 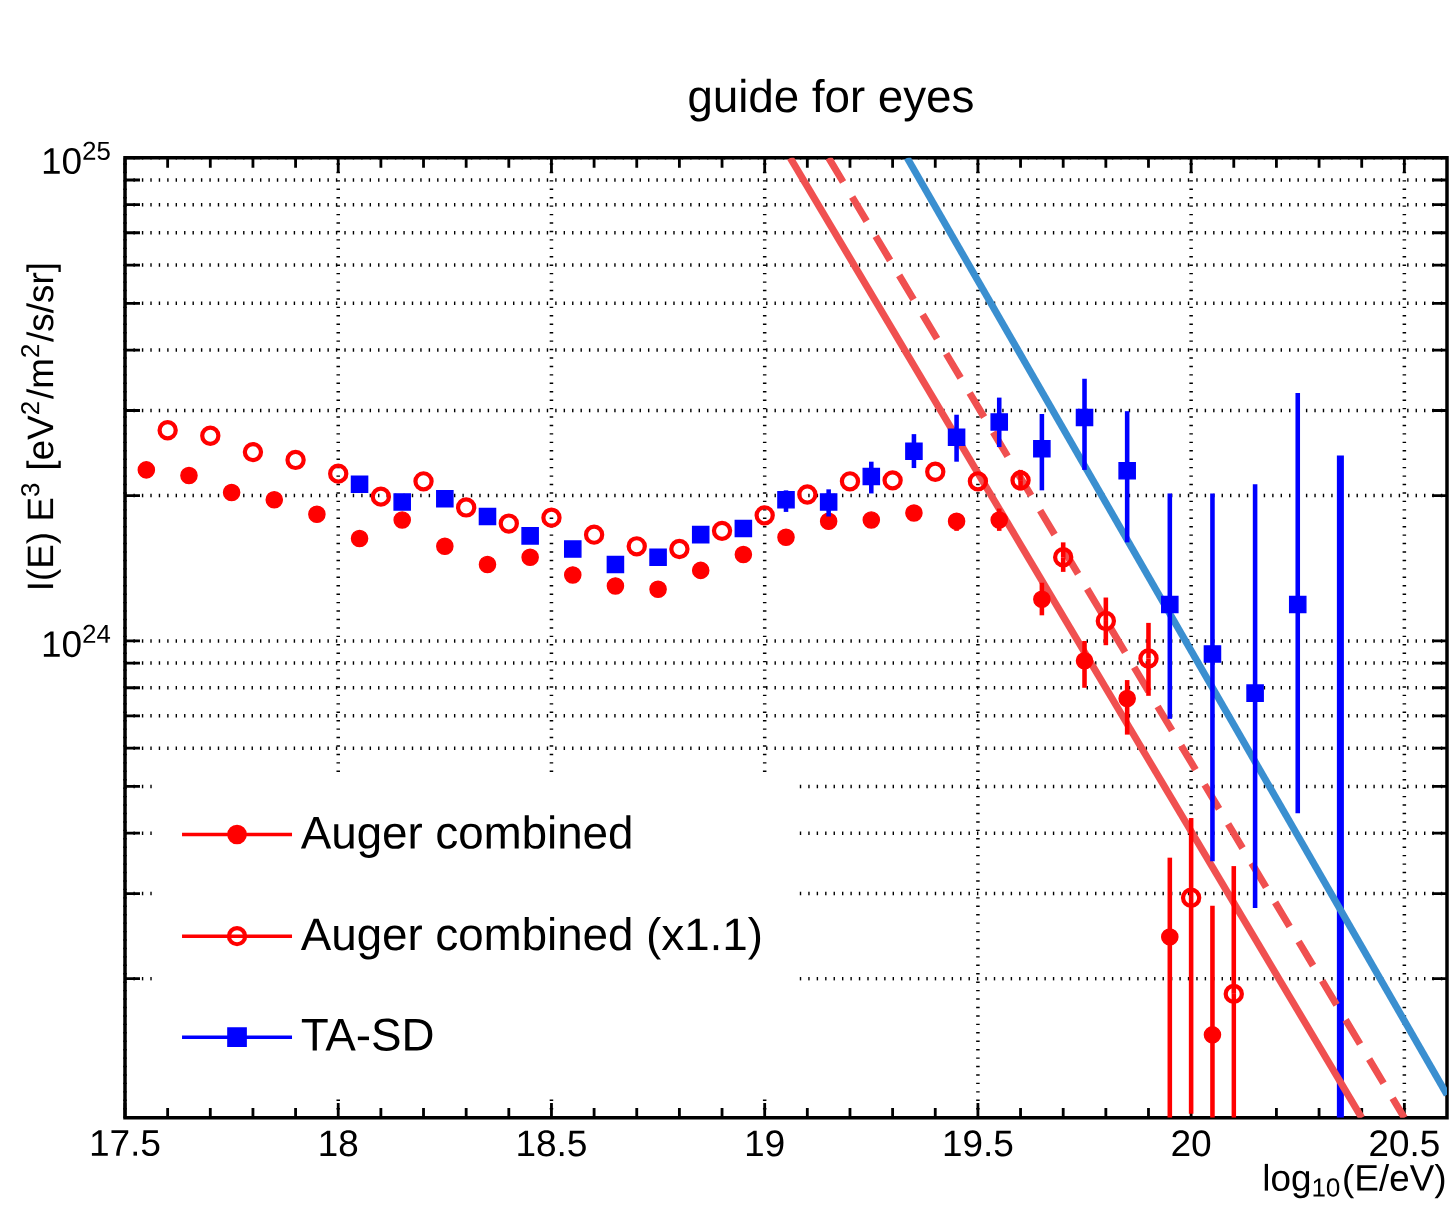 I want to click on legend-label: TA-SD, so click(x=367, y=1034).